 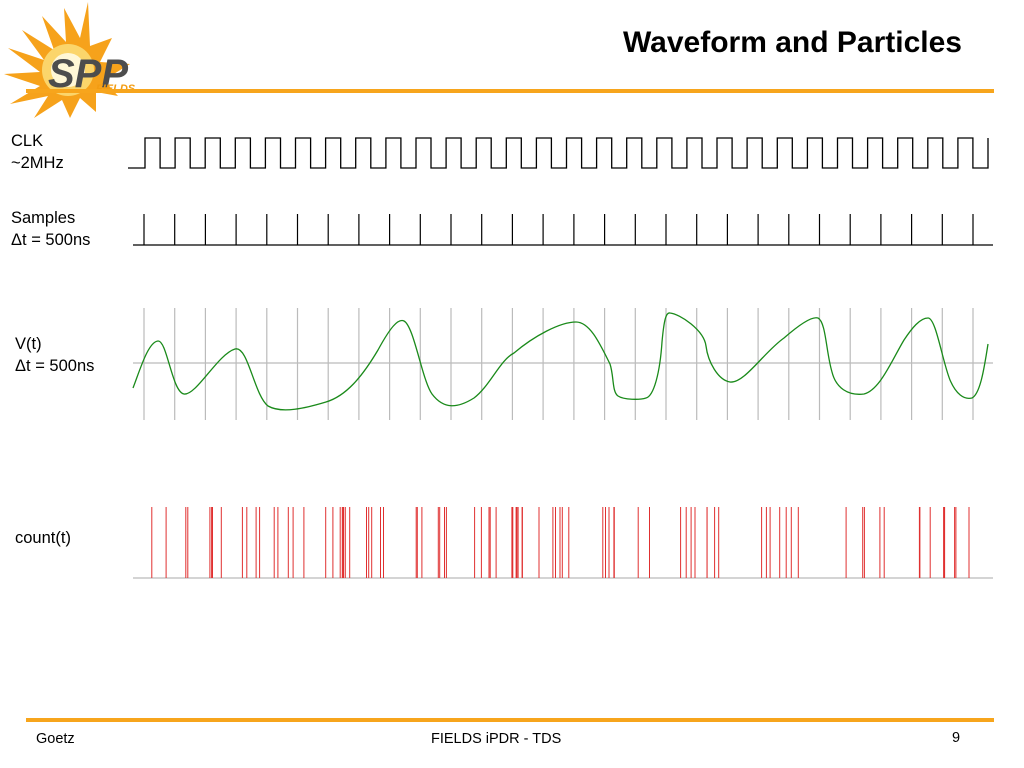 I want to click on bottom-divider, so click(x=510, y=720).